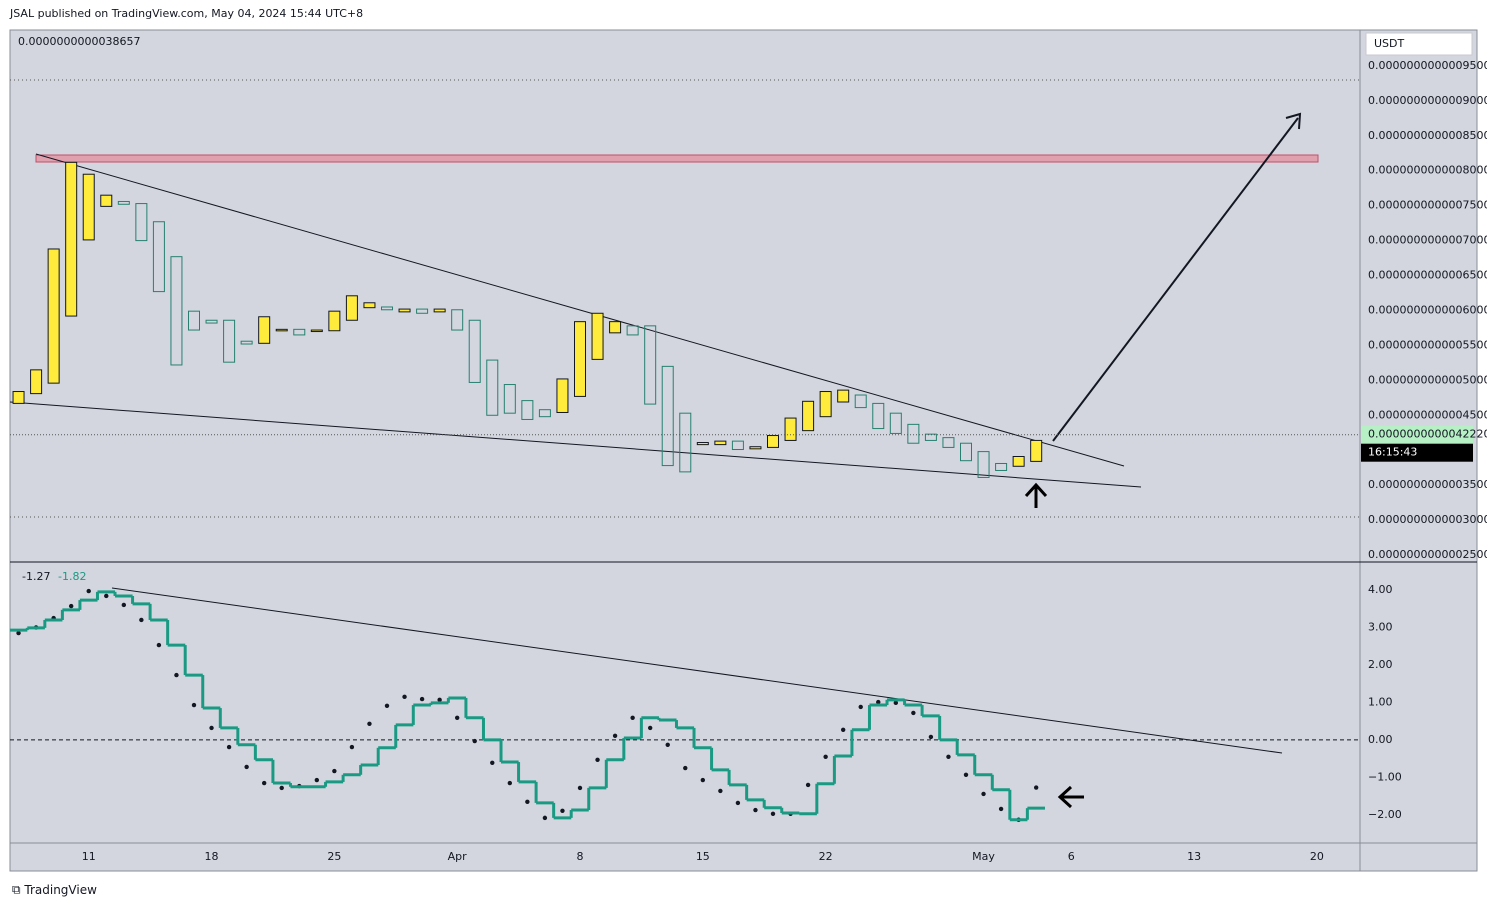 The width and height of the screenshot is (1487, 911). I want to click on x-tick-label: 22, so click(826, 856).